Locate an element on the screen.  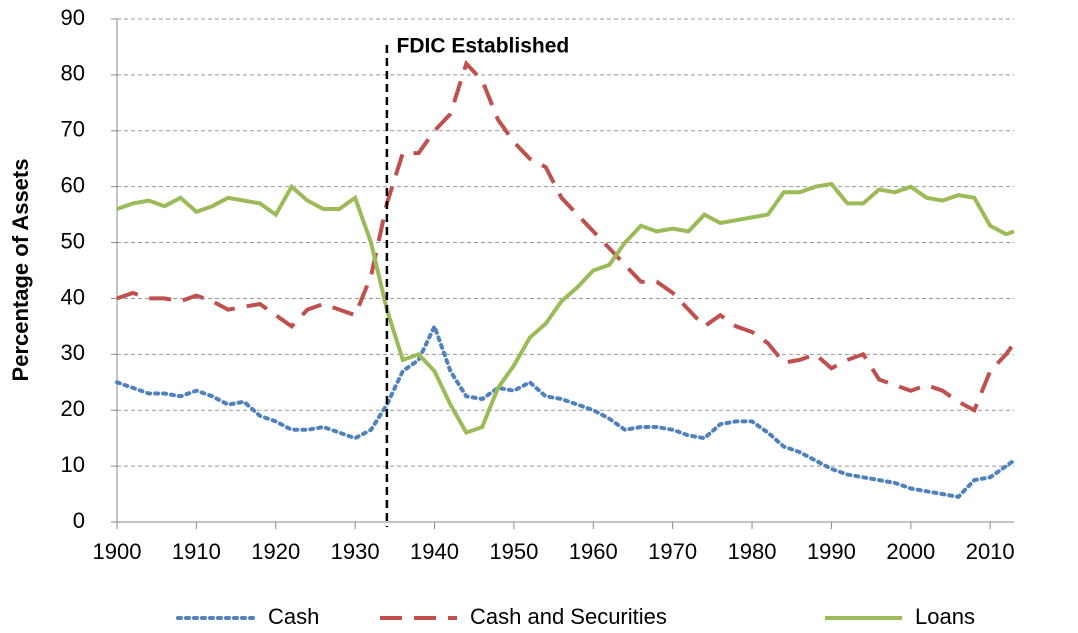
y-tick-label: 10 is located at coordinates (73, 464).